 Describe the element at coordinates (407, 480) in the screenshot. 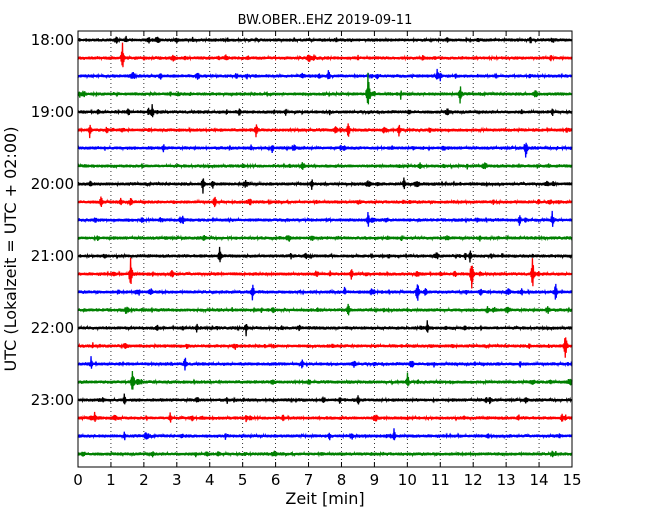

I see `x-tick-label: 10` at that location.